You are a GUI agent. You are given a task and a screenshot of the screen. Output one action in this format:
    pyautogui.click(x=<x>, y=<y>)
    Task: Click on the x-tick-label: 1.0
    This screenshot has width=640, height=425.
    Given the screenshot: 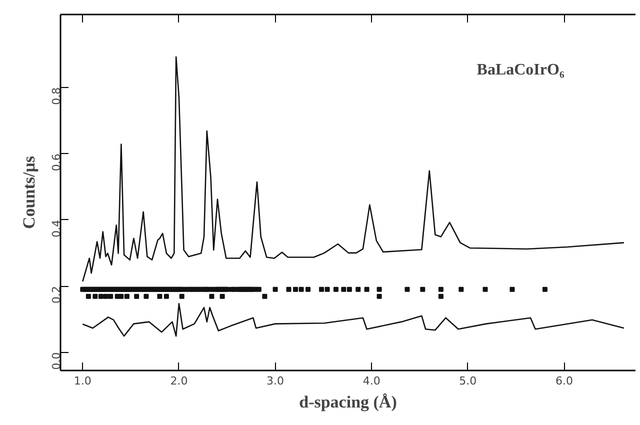 What is the action you would take?
    pyautogui.click(x=83, y=381)
    